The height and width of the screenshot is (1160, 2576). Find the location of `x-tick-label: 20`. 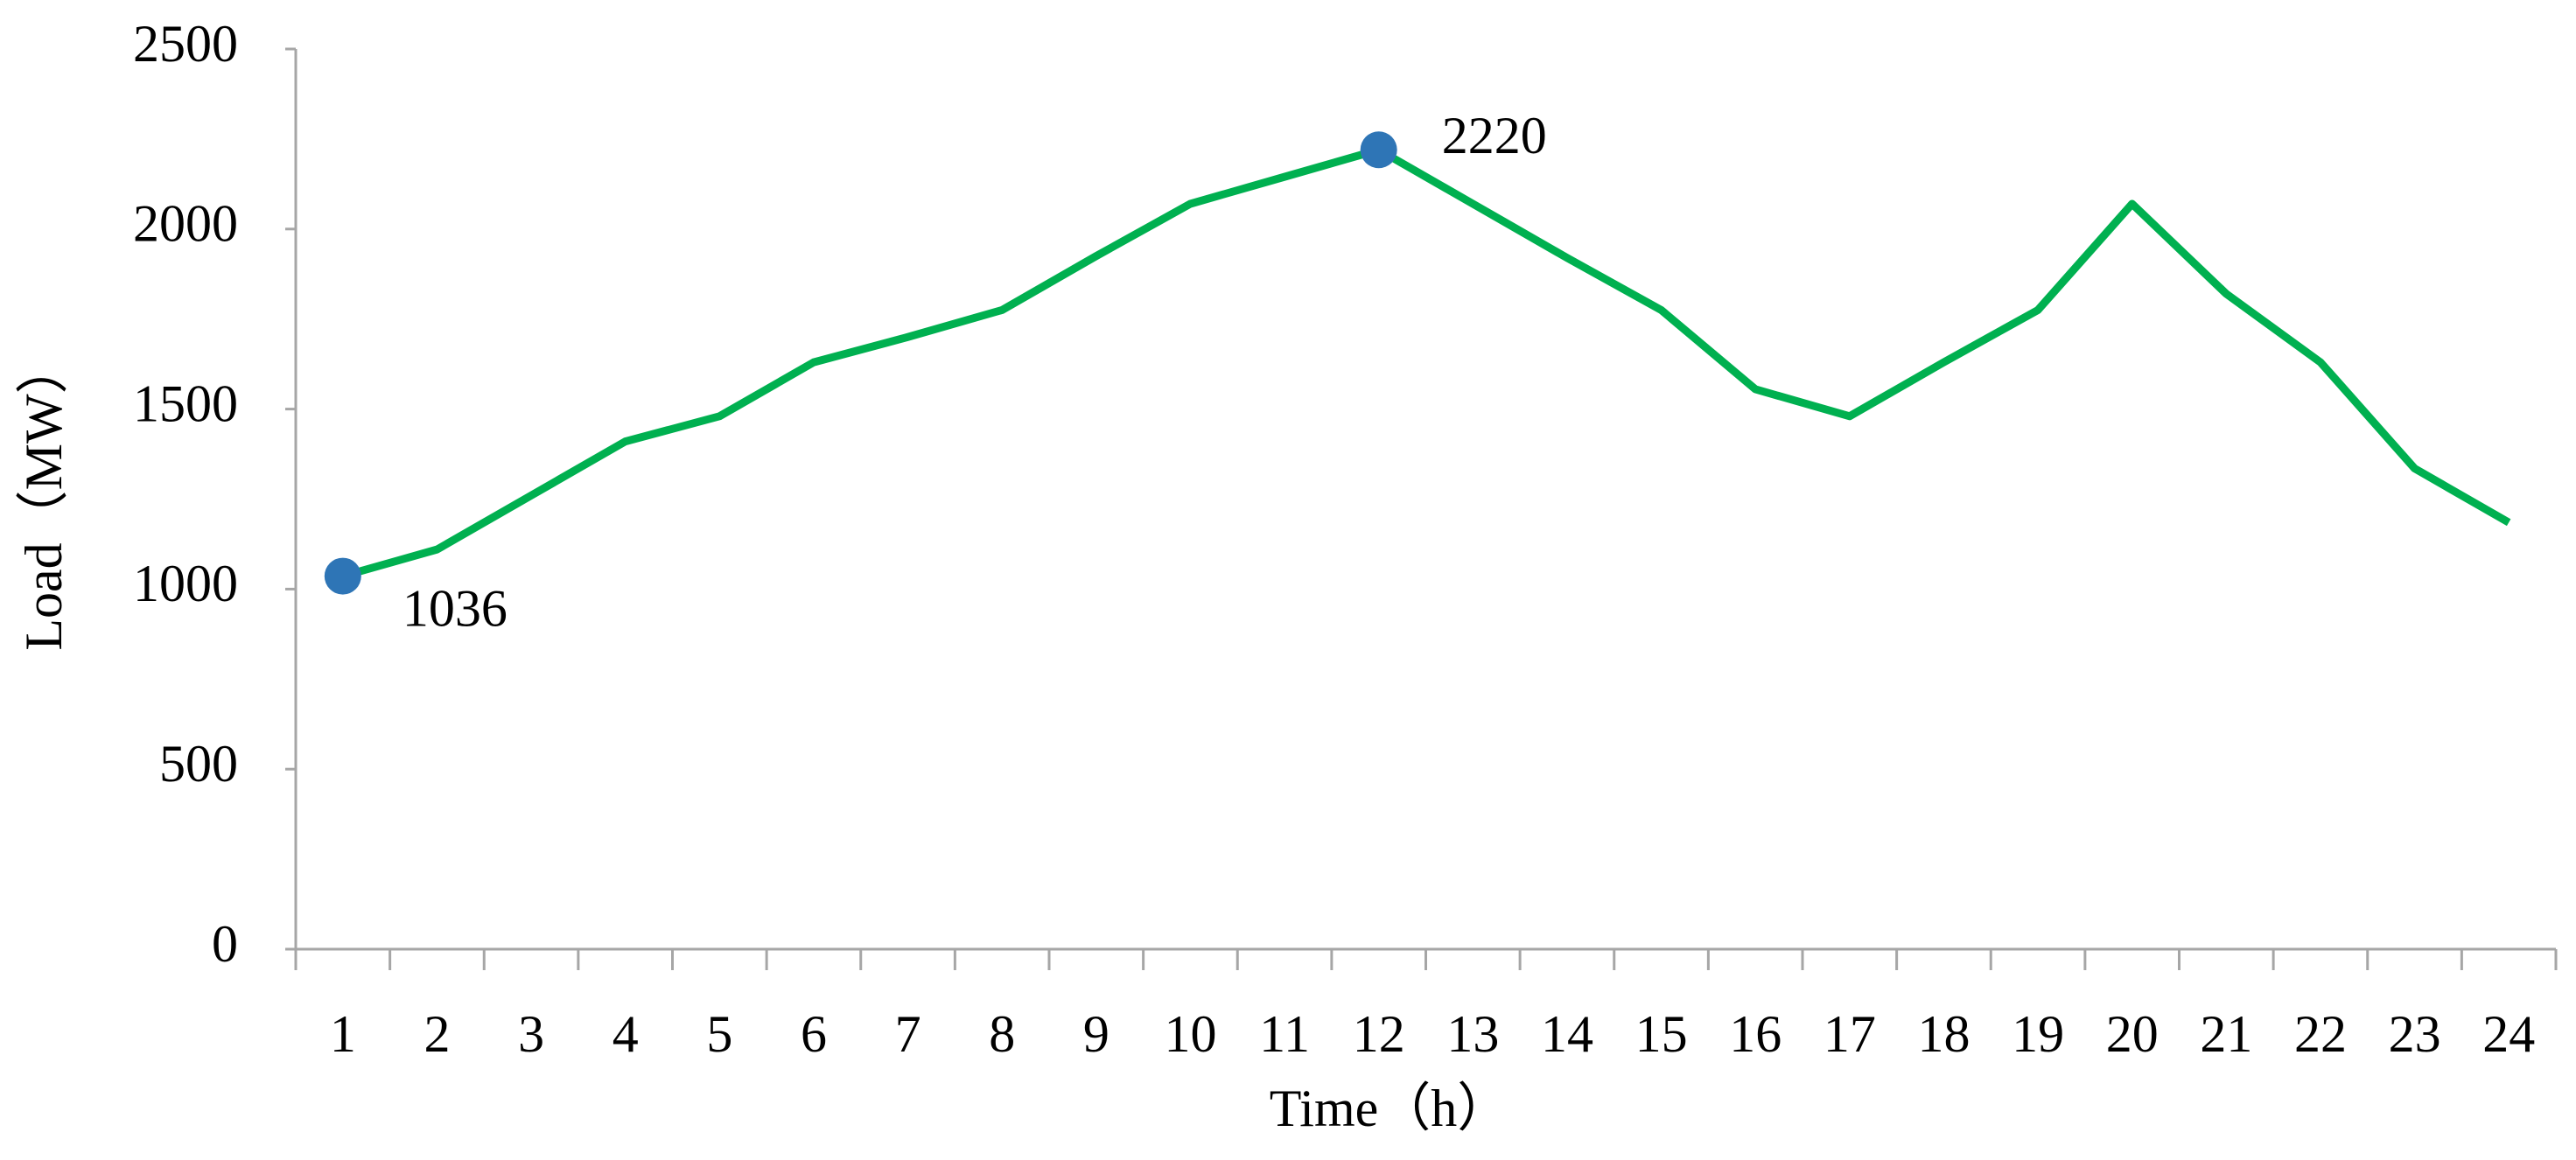

x-tick-label: 20 is located at coordinates (2132, 1034).